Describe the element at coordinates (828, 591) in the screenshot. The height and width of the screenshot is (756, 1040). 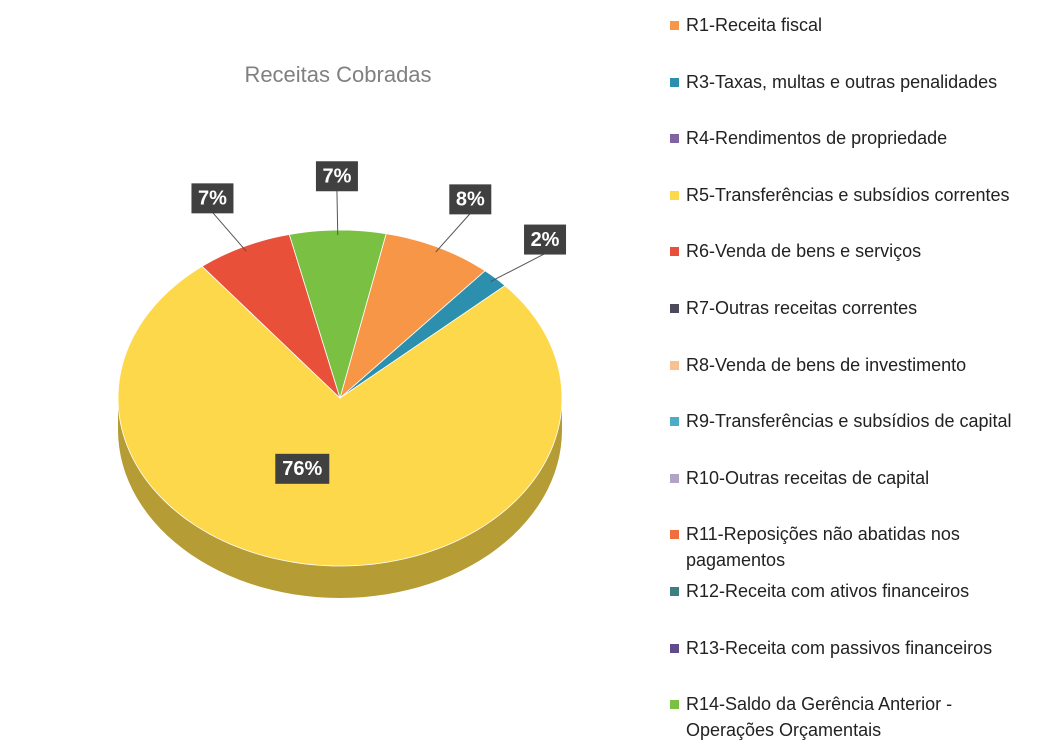
I see `legend-label: R12-Receita com ativos financeiros` at that location.